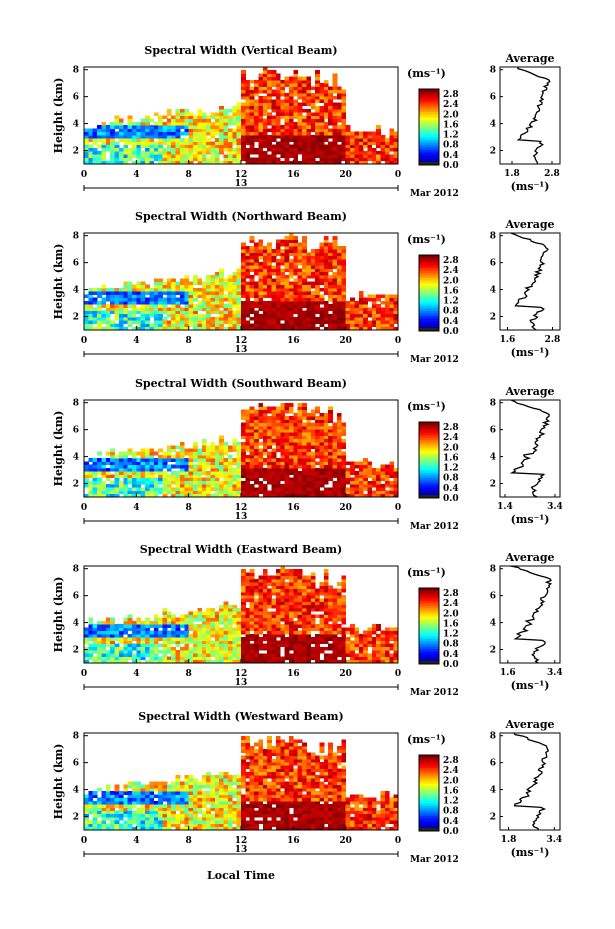  What do you see at coordinates (76, 485) in the screenshot?
I see `y-tick-label: 2` at bounding box center [76, 485].